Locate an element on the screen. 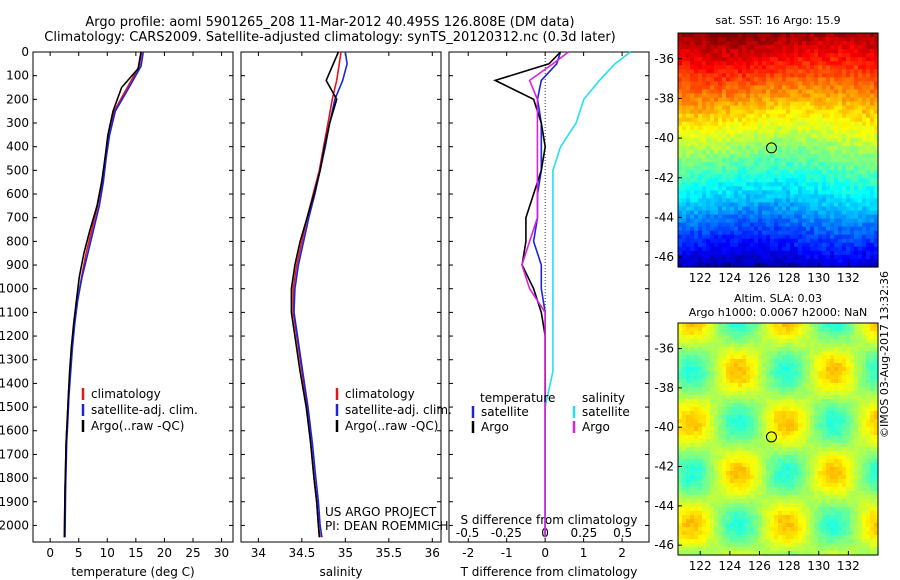 This screenshot has height=580, width=900. sal-xtick-label: 35 is located at coordinates (345, 553).